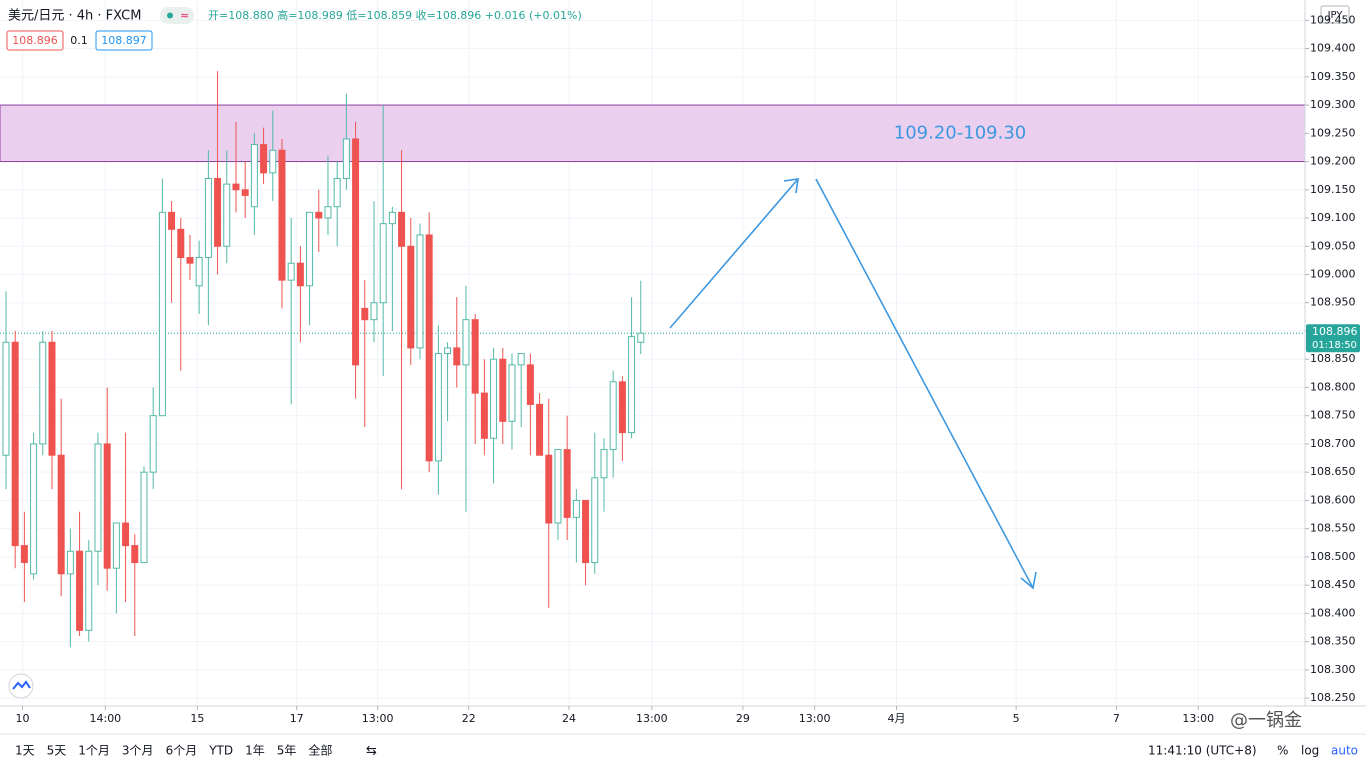 Image resolution: width=1366 pixels, height=772 pixels. Describe the element at coordinates (897, 718) in the screenshot. I see `x-tick-label: 4月` at that location.